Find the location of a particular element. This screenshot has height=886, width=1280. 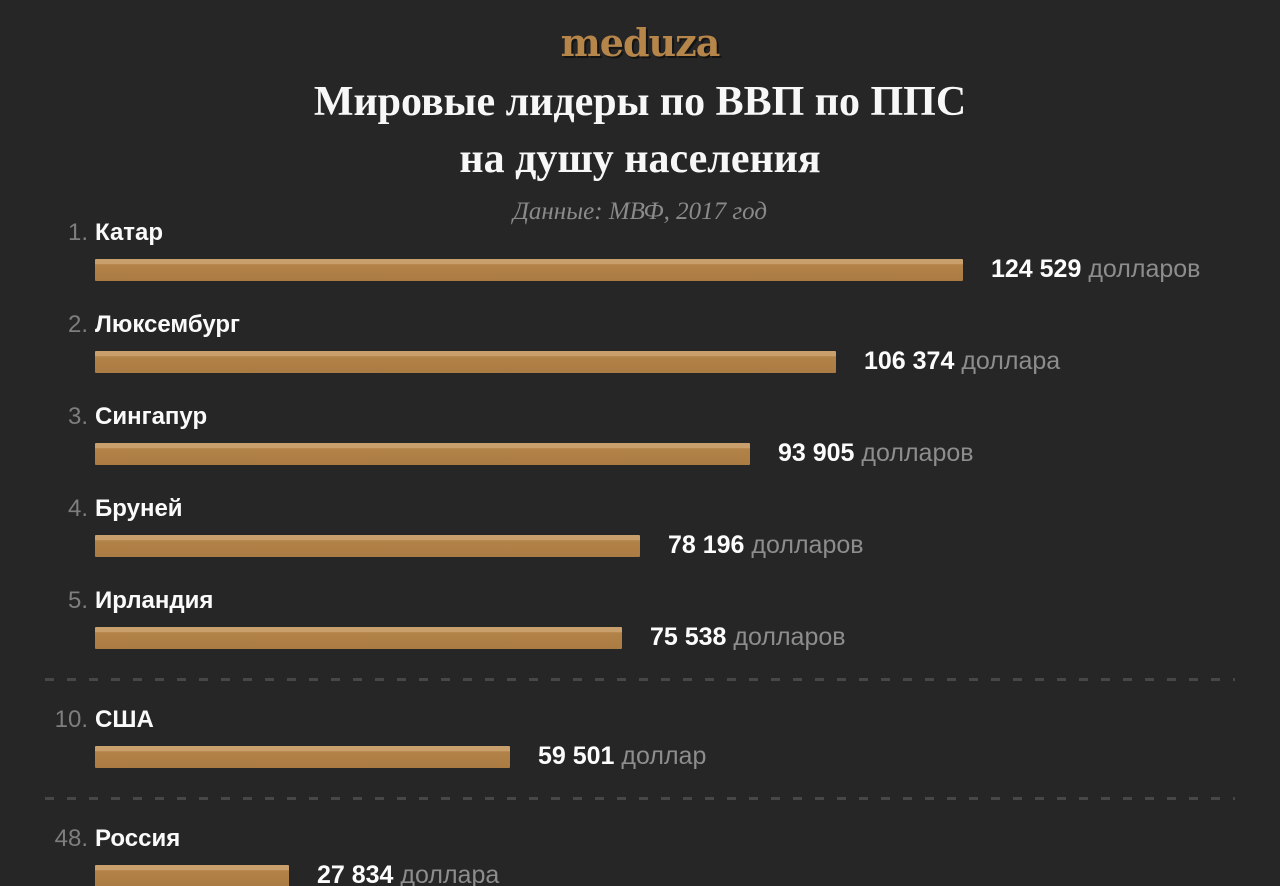

rank-label: 3. is located at coordinates (77, 416).